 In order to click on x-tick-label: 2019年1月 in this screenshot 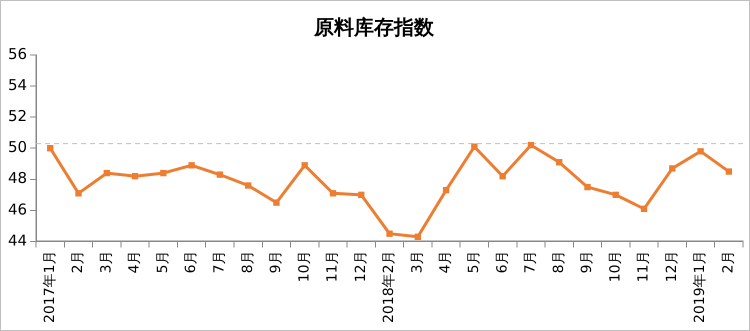, I will do `click(700, 287)`.